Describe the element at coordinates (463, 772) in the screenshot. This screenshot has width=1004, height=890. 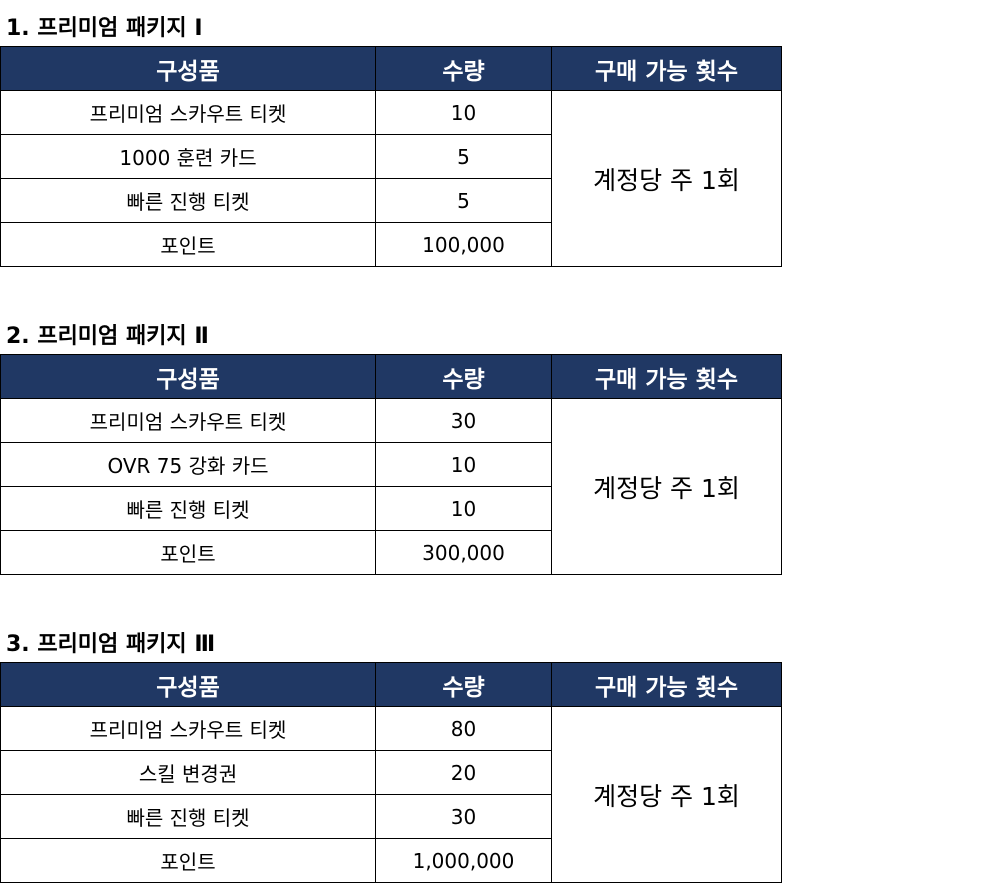
I see `qty-cell: 20` at that location.